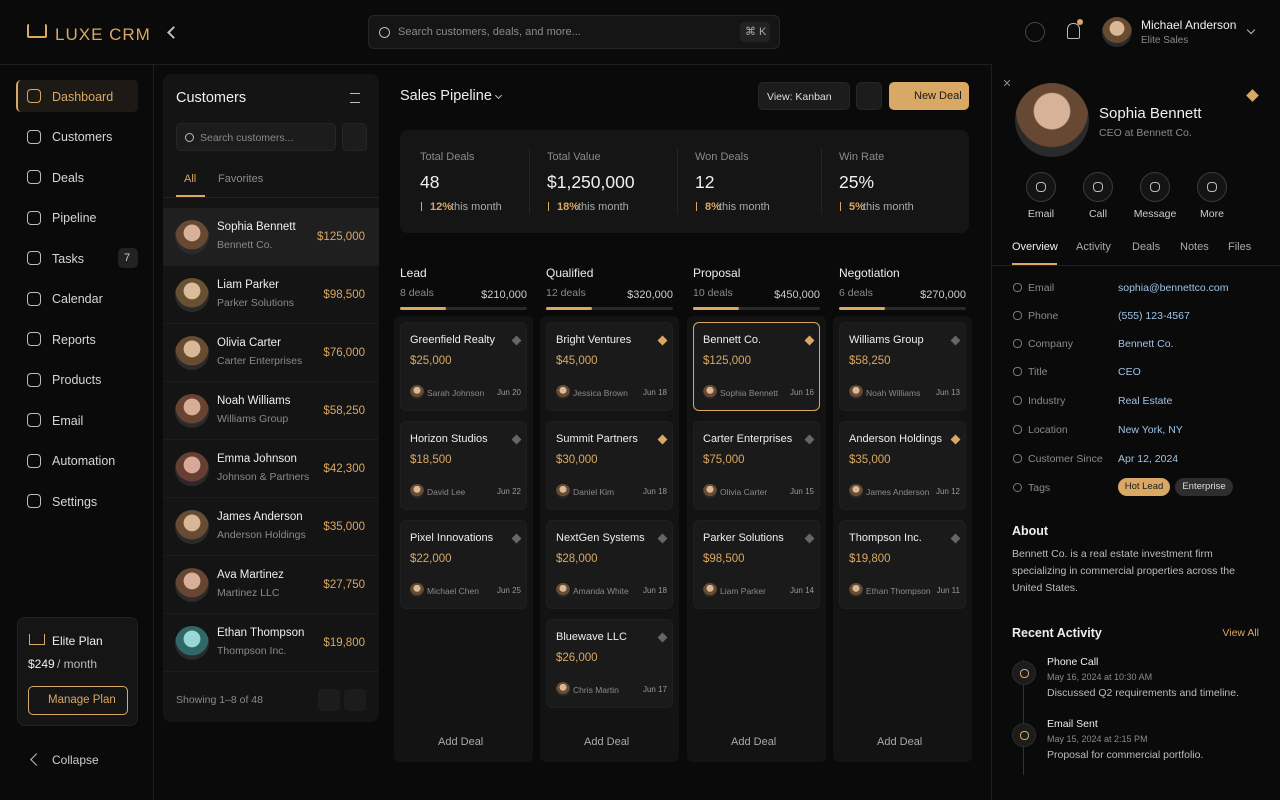 This screenshot has height=800, width=1280. Describe the element at coordinates (804, 96) in the screenshot. I see `view-select` at that location.